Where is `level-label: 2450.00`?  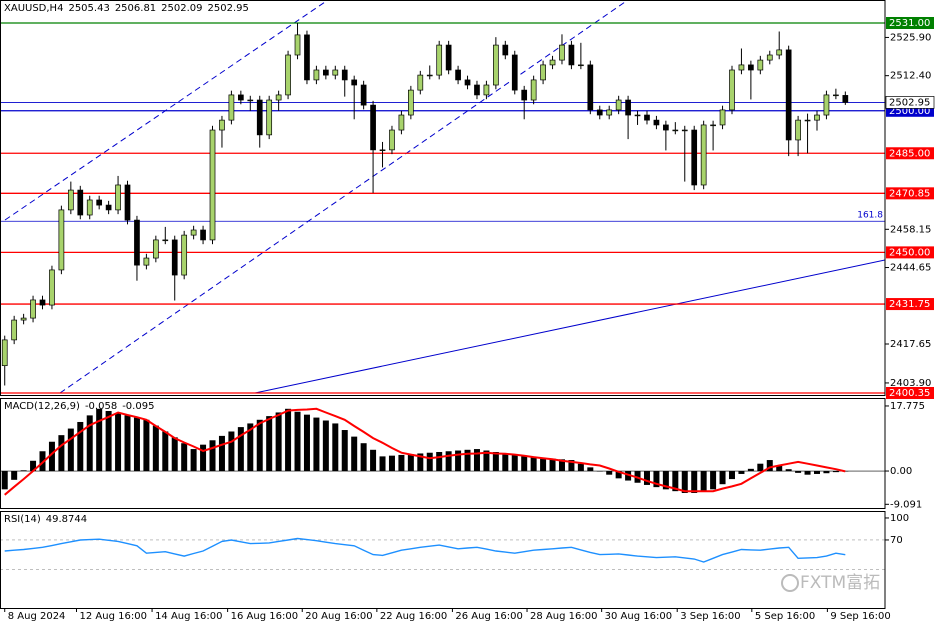
level-label: 2450.00 is located at coordinates (909, 252).